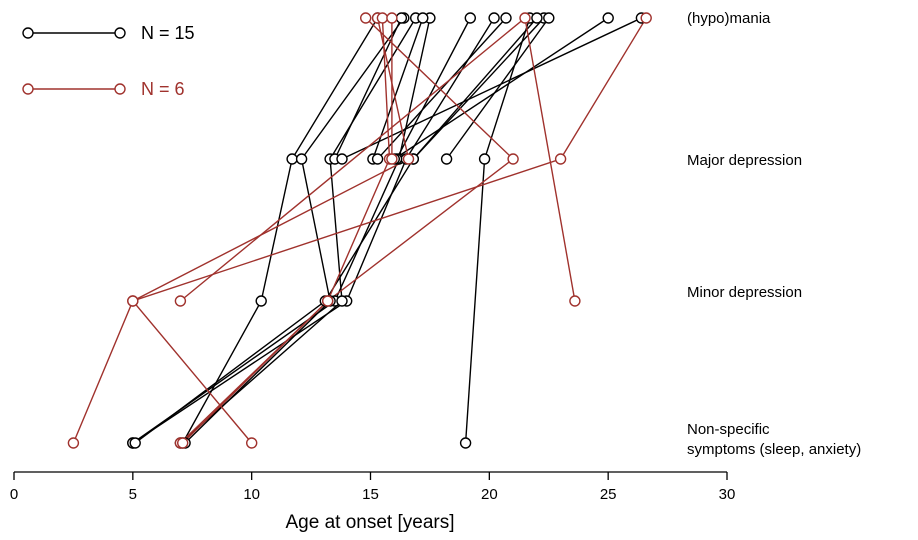  Describe the element at coordinates (28, 33) in the screenshot. I see `legend-marker-n15-left` at that location.